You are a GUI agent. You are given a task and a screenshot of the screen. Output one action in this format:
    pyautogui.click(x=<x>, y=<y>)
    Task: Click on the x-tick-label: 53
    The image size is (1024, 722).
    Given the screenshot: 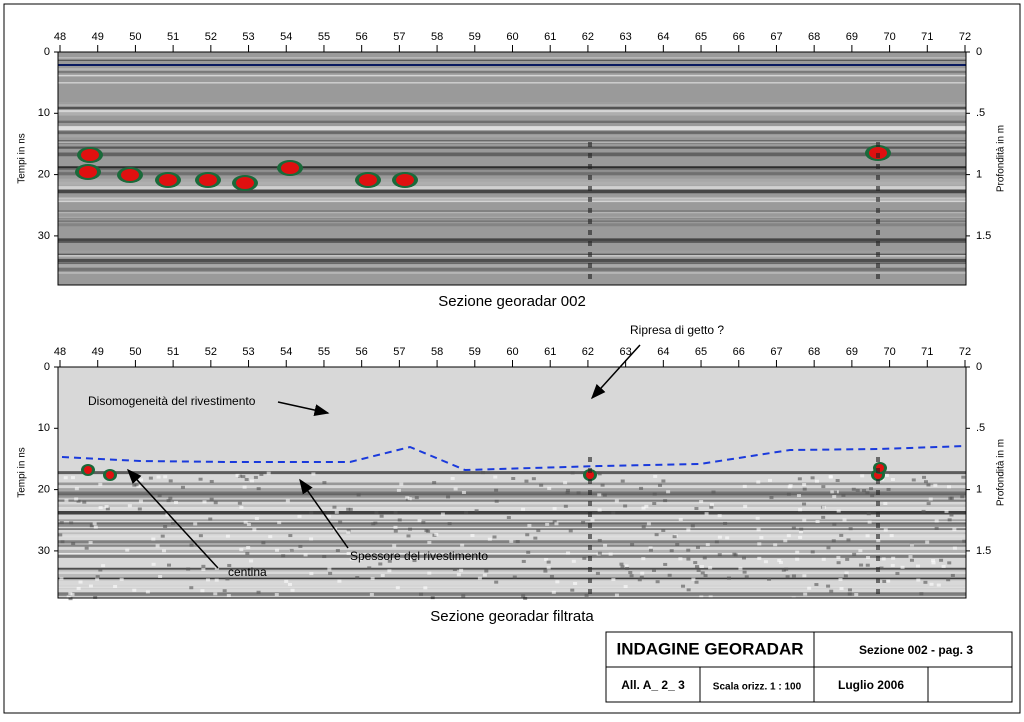 What is the action you would take?
    pyautogui.click(x=248, y=352)
    